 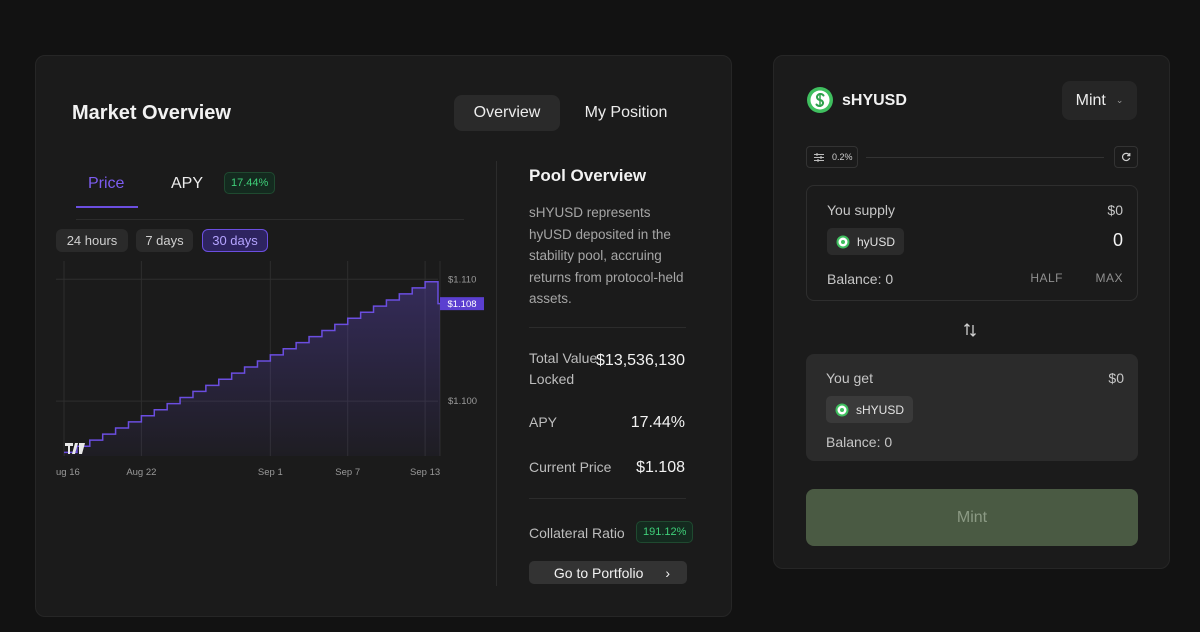 What do you see at coordinates (880, 409) in the screenshot?
I see `receive-token-name: sHYUSD` at bounding box center [880, 409].